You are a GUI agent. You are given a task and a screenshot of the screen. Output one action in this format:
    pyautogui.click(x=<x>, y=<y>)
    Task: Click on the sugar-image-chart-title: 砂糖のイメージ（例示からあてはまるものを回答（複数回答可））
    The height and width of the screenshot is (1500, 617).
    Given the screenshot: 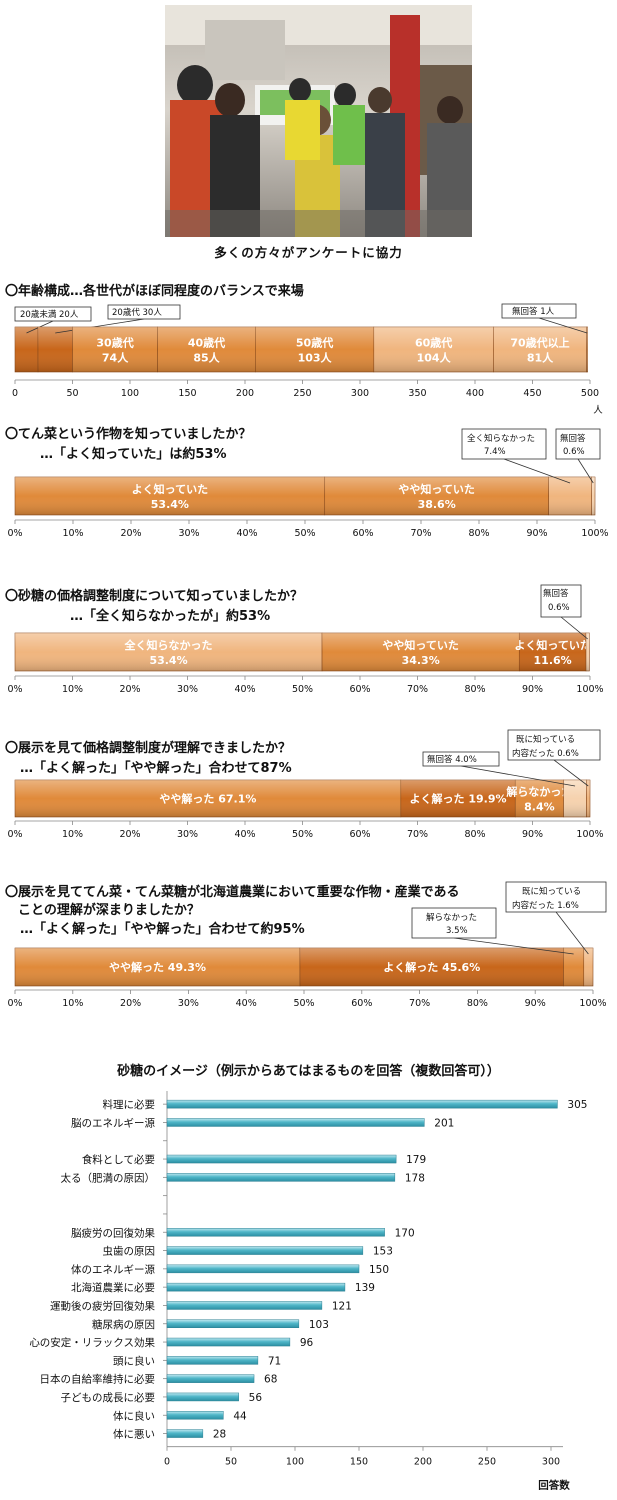 What is the action you would take?
    pyautogui.click(x=308, y=1071)
    